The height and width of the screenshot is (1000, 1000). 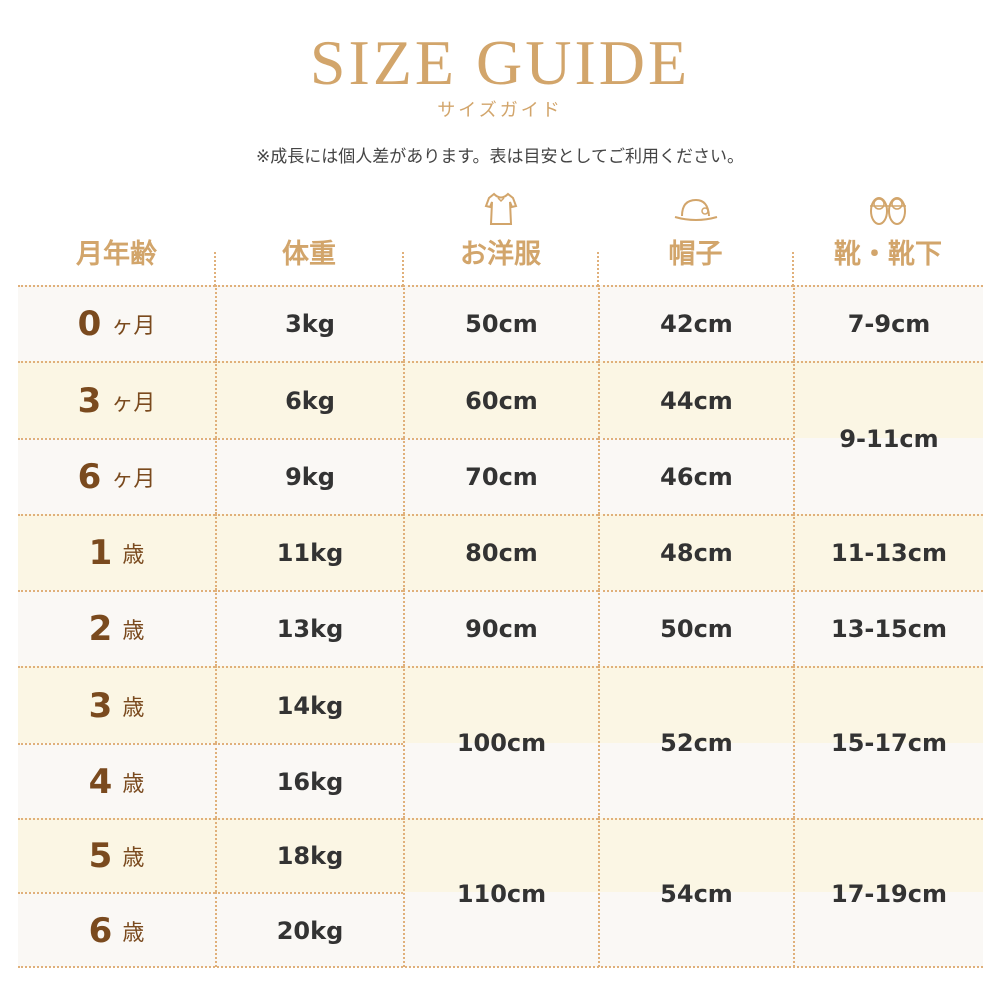 What do you see at coordinates (500, 110) in the screenshot?
I see `page-subtitle: サイズガイド` at bounding box center [500, 110].